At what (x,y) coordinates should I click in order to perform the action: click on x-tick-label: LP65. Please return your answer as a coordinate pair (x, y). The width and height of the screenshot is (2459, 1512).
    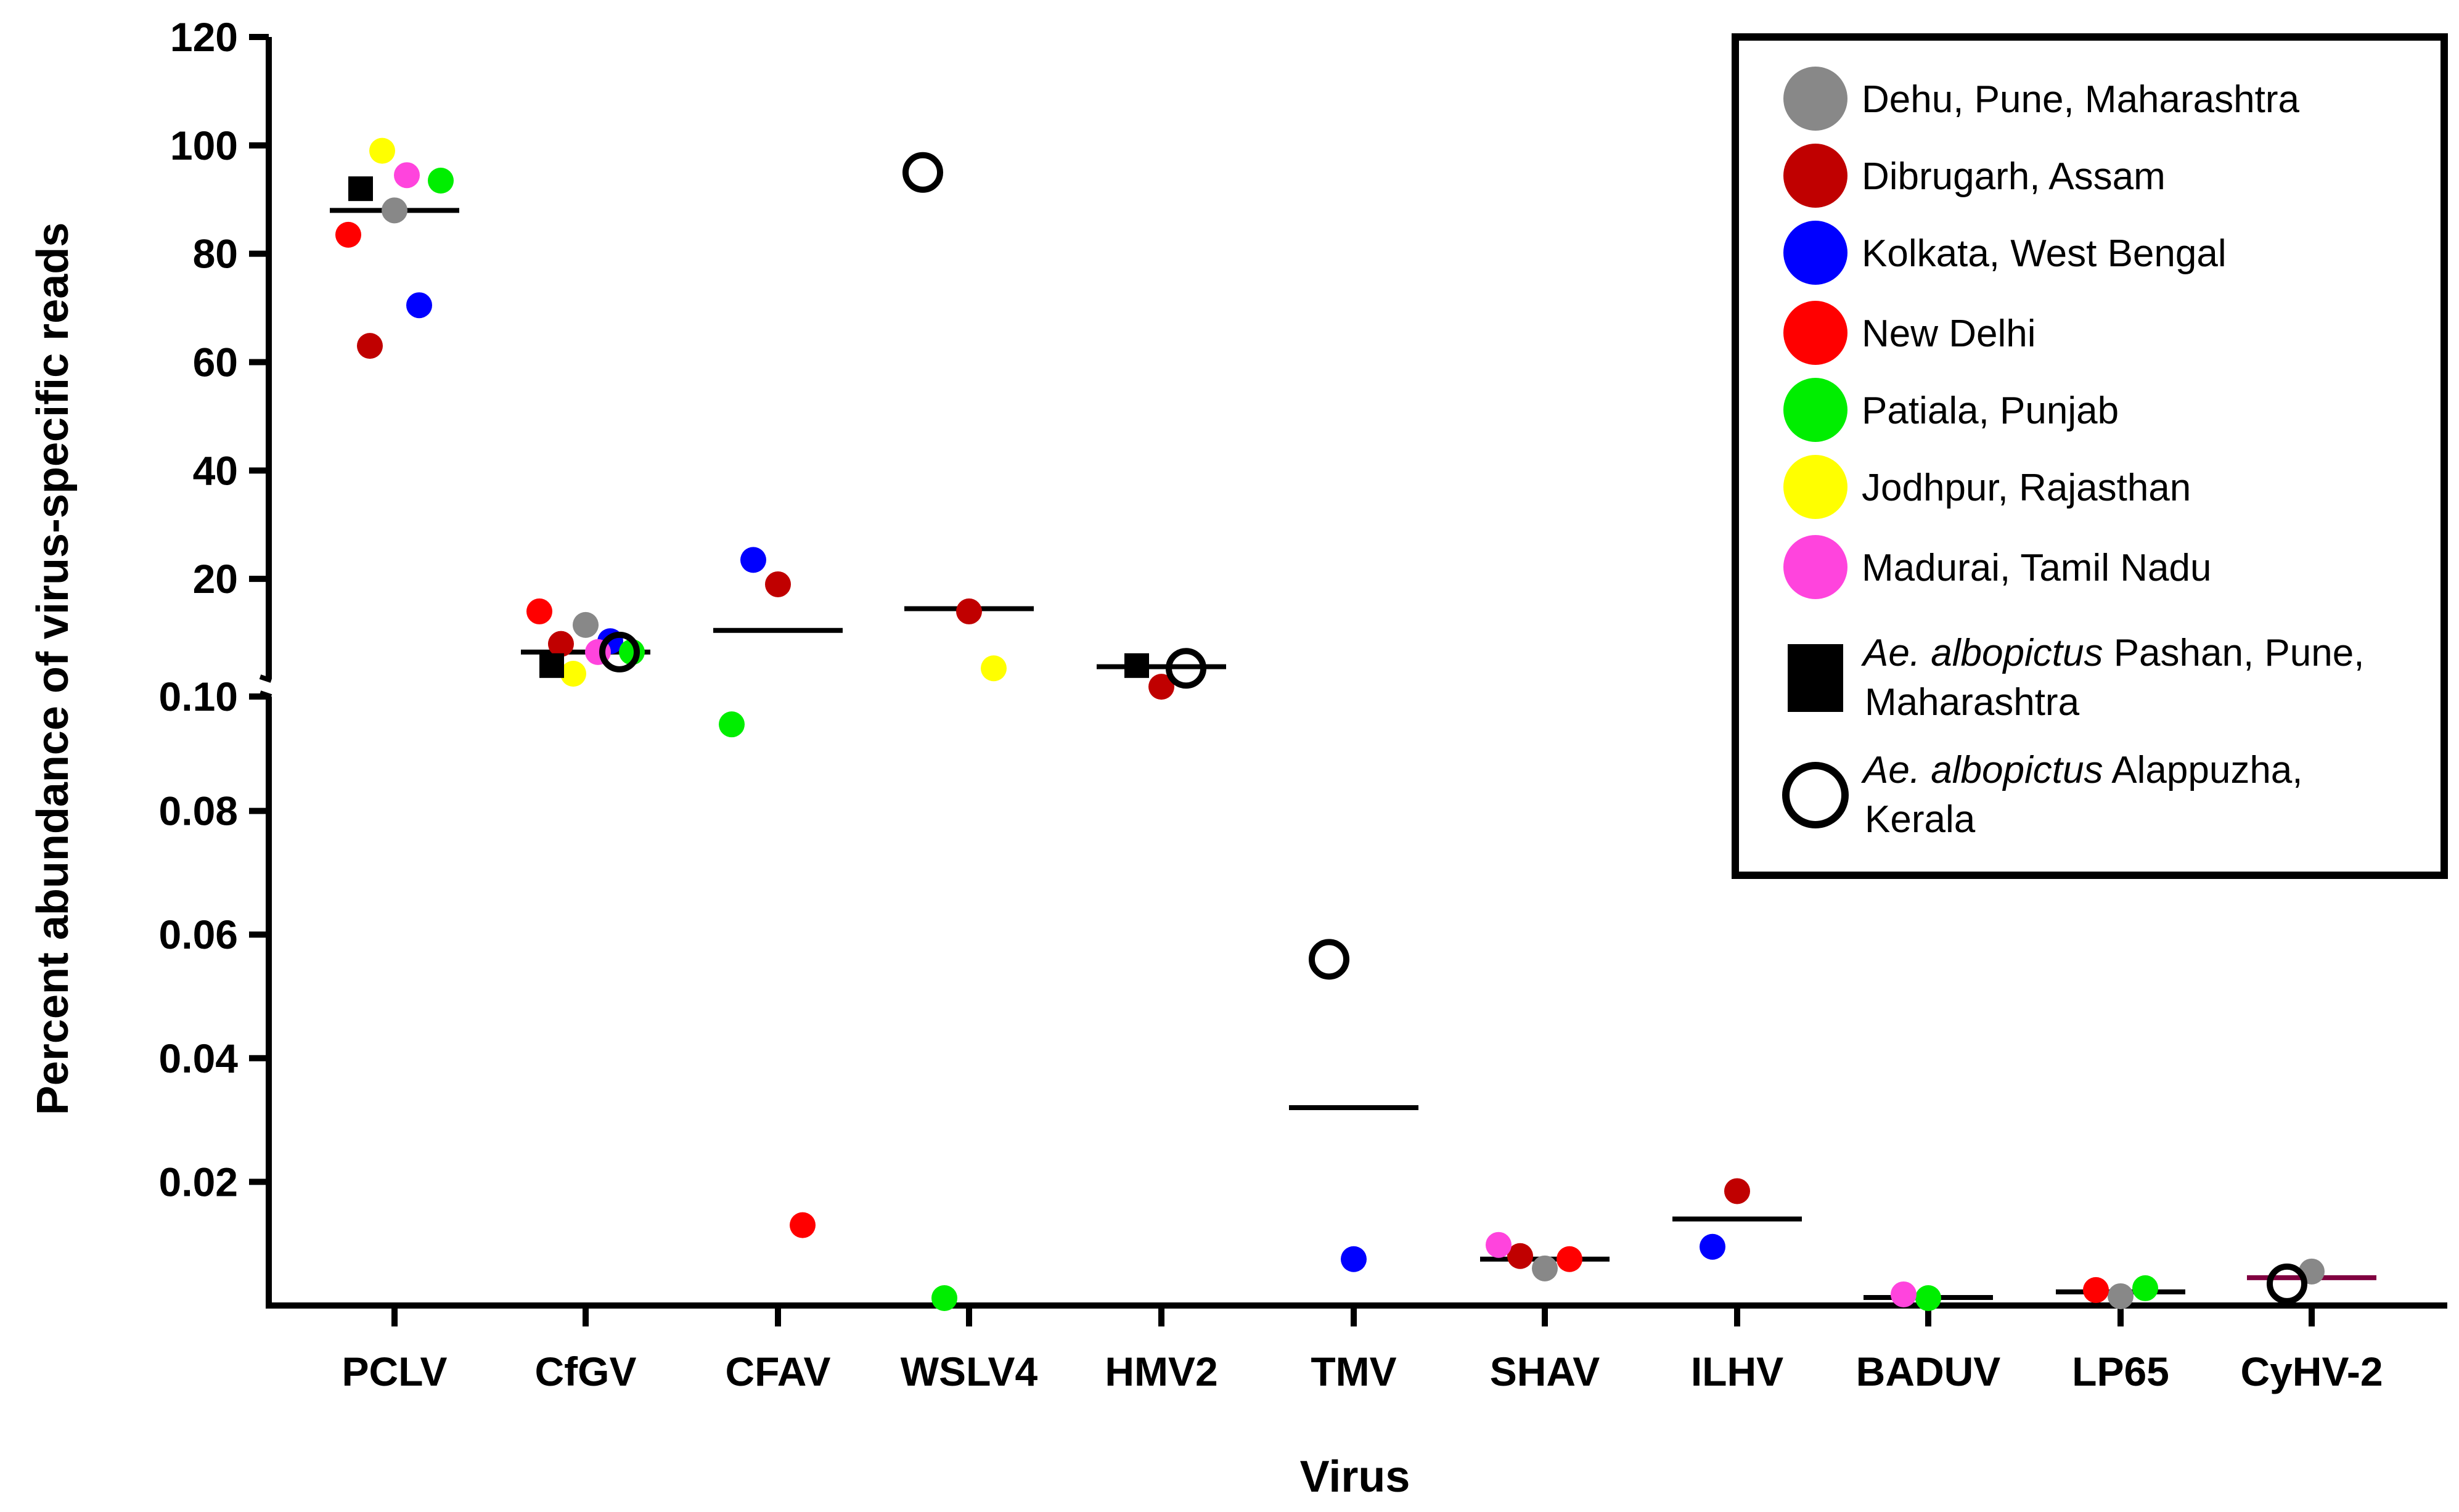
    Looking at the image, I should click on (2120, 1371).